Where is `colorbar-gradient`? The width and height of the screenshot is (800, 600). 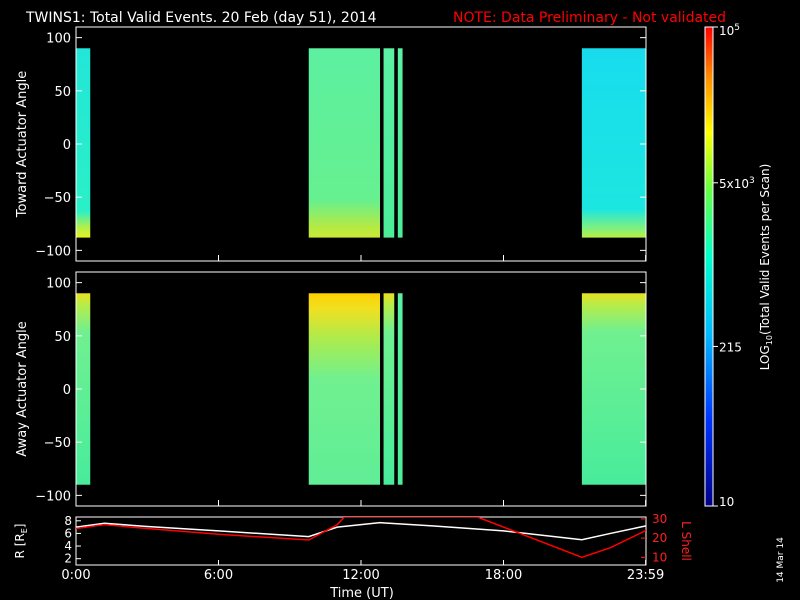
colorbar-gradient is located at coordinates (709, 266).